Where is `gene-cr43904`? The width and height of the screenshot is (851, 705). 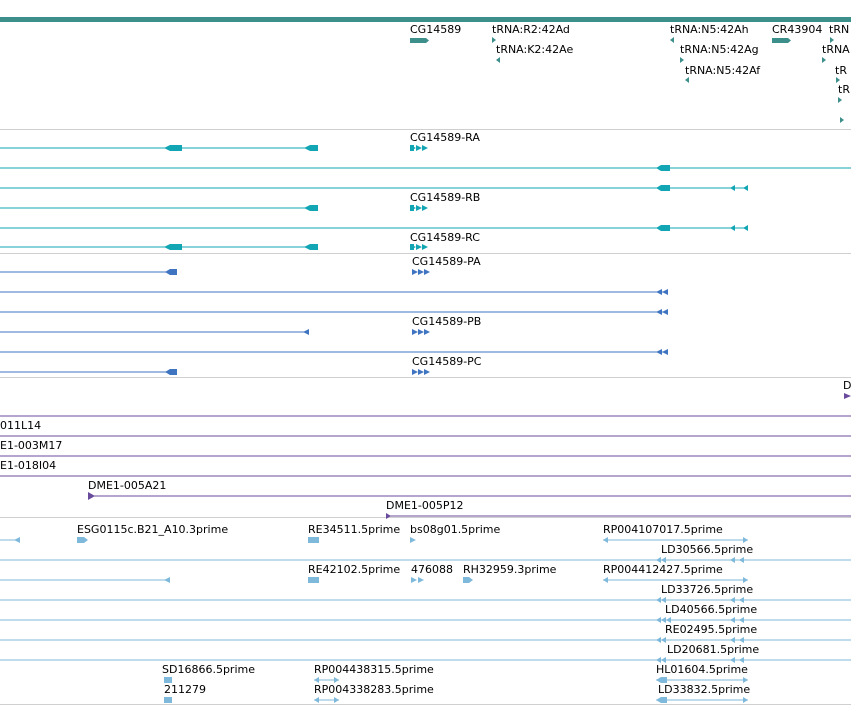 gene-cr43904 is located at coordinates (781, 40).